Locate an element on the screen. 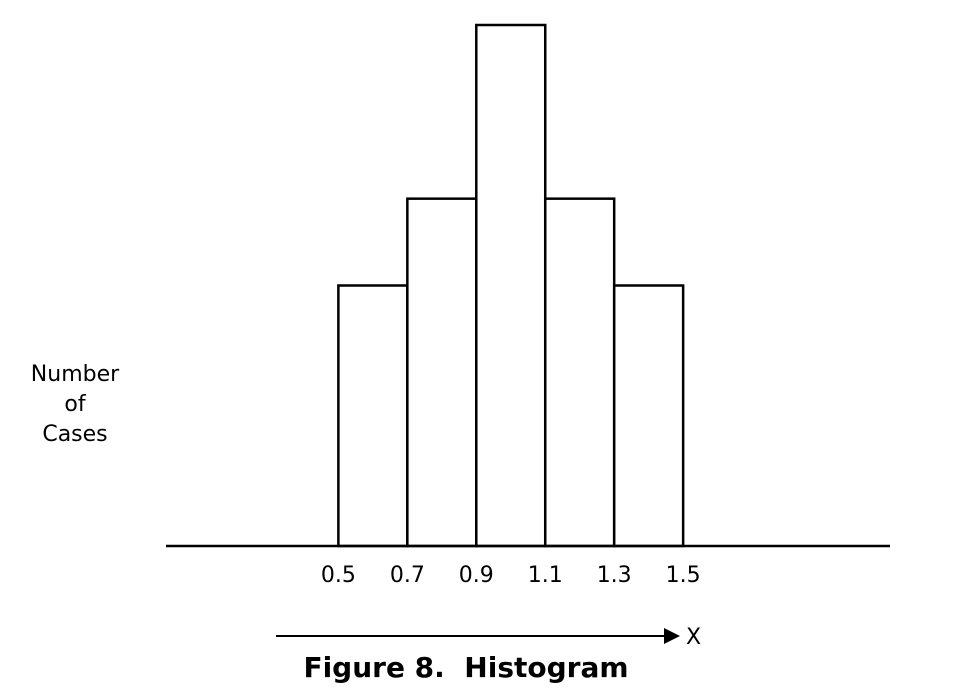 The width and height of the screenshot is (971, 699). x-axis-label: X is located at coordinates (693, 637).